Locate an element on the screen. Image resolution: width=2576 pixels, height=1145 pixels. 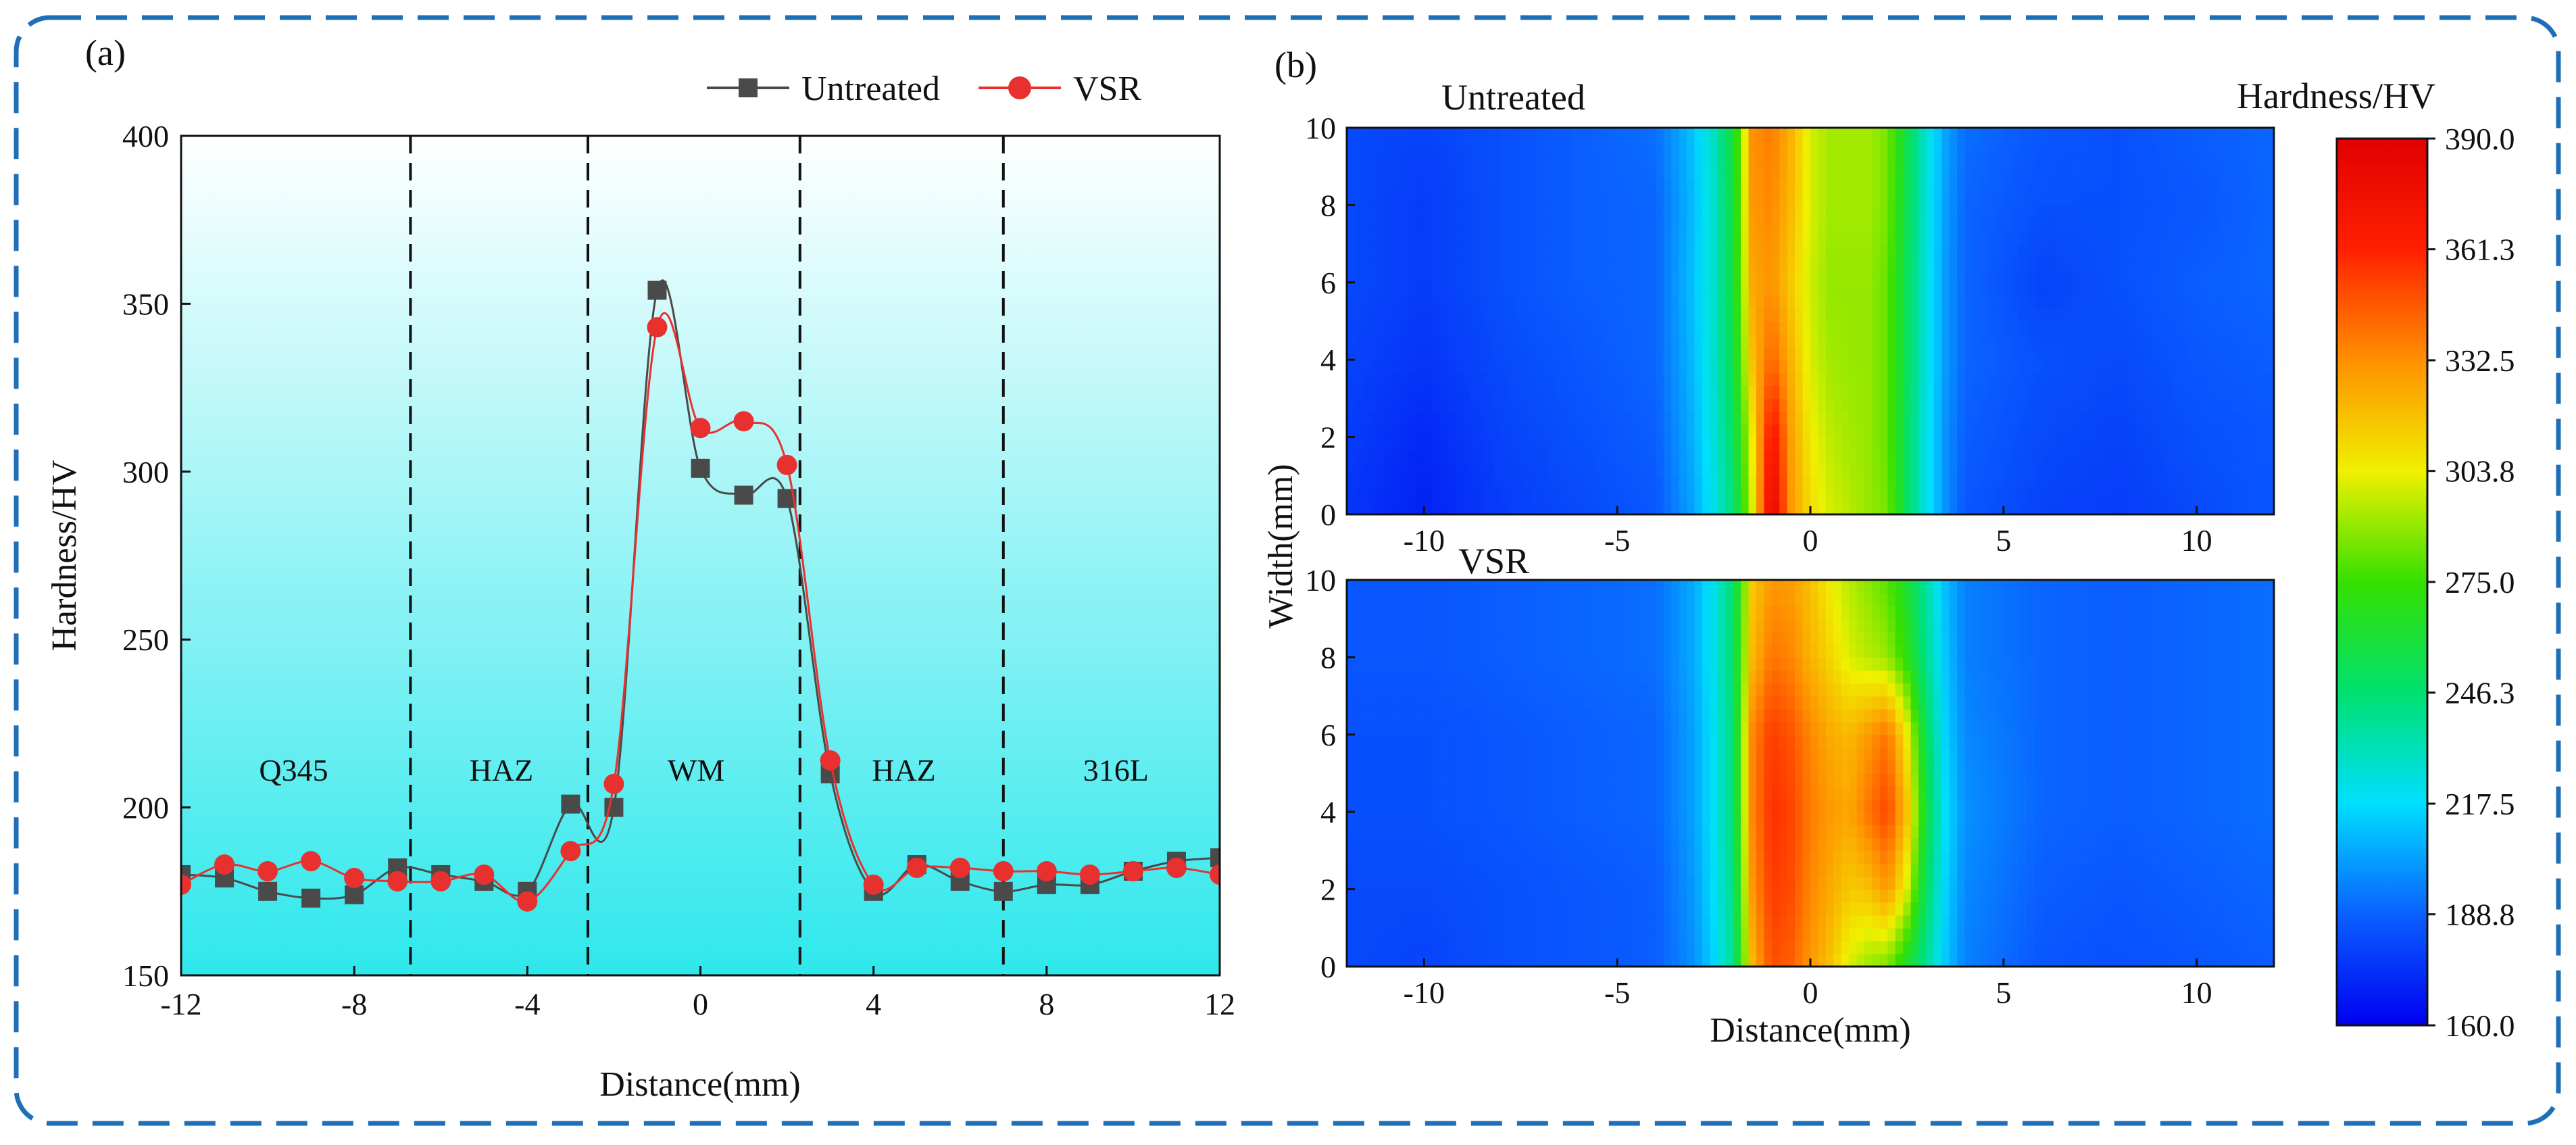
y-tick-label-a-5: 400 is located at coordinates (145, 136).